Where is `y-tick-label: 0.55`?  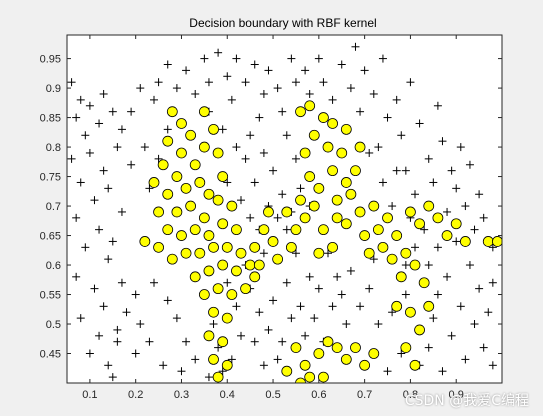
y-tick-label: 0.55 is located at coordinates (50, 296).